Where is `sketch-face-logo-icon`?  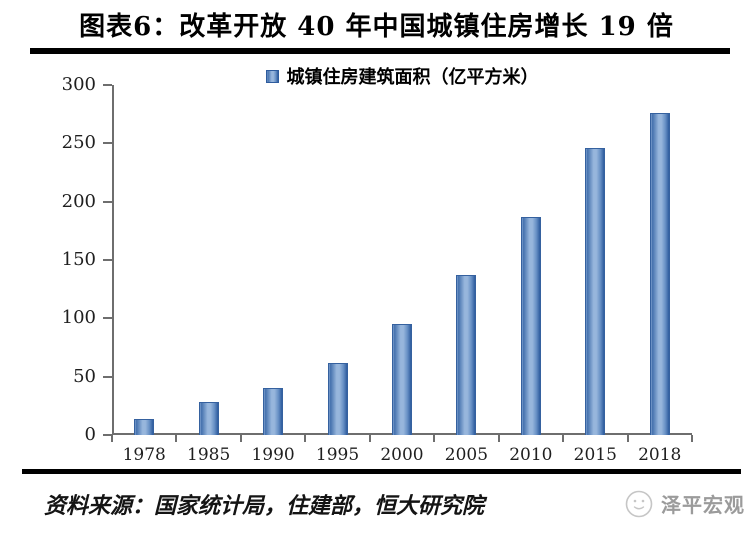
sketch-face-logo-icon is located at coordinates (639, 504).